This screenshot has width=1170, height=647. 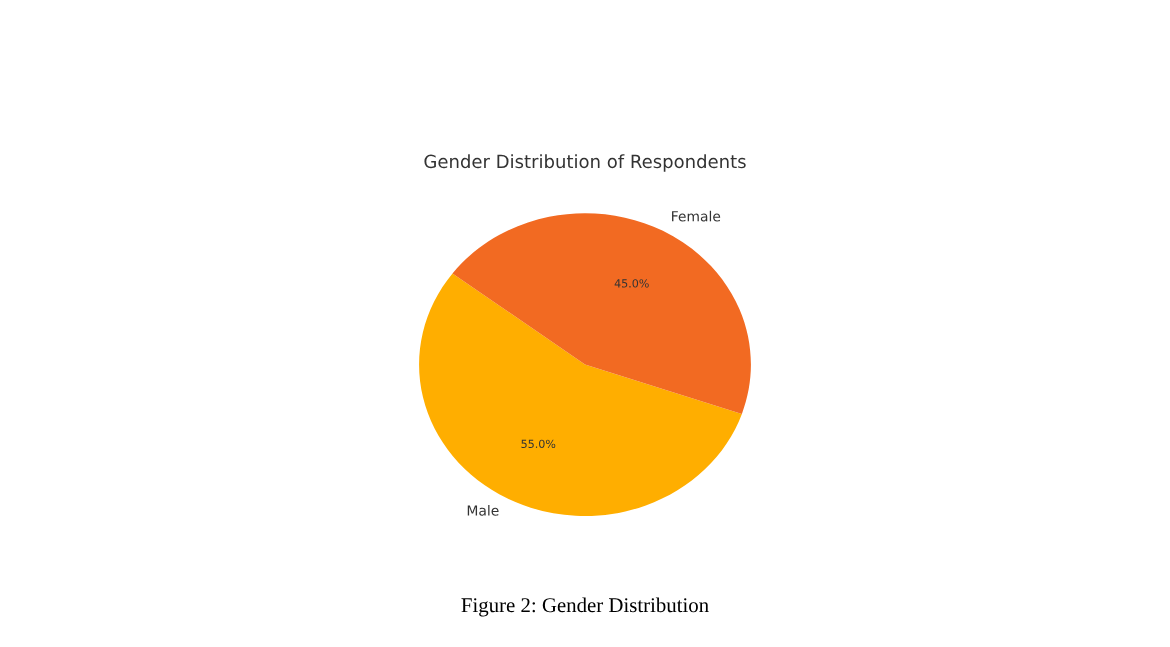 What do you see at coordinates (585, 163) in the screenshot?
I see `chart-title: Gender Distribution of Respondents` at bounding box center [585, 163].